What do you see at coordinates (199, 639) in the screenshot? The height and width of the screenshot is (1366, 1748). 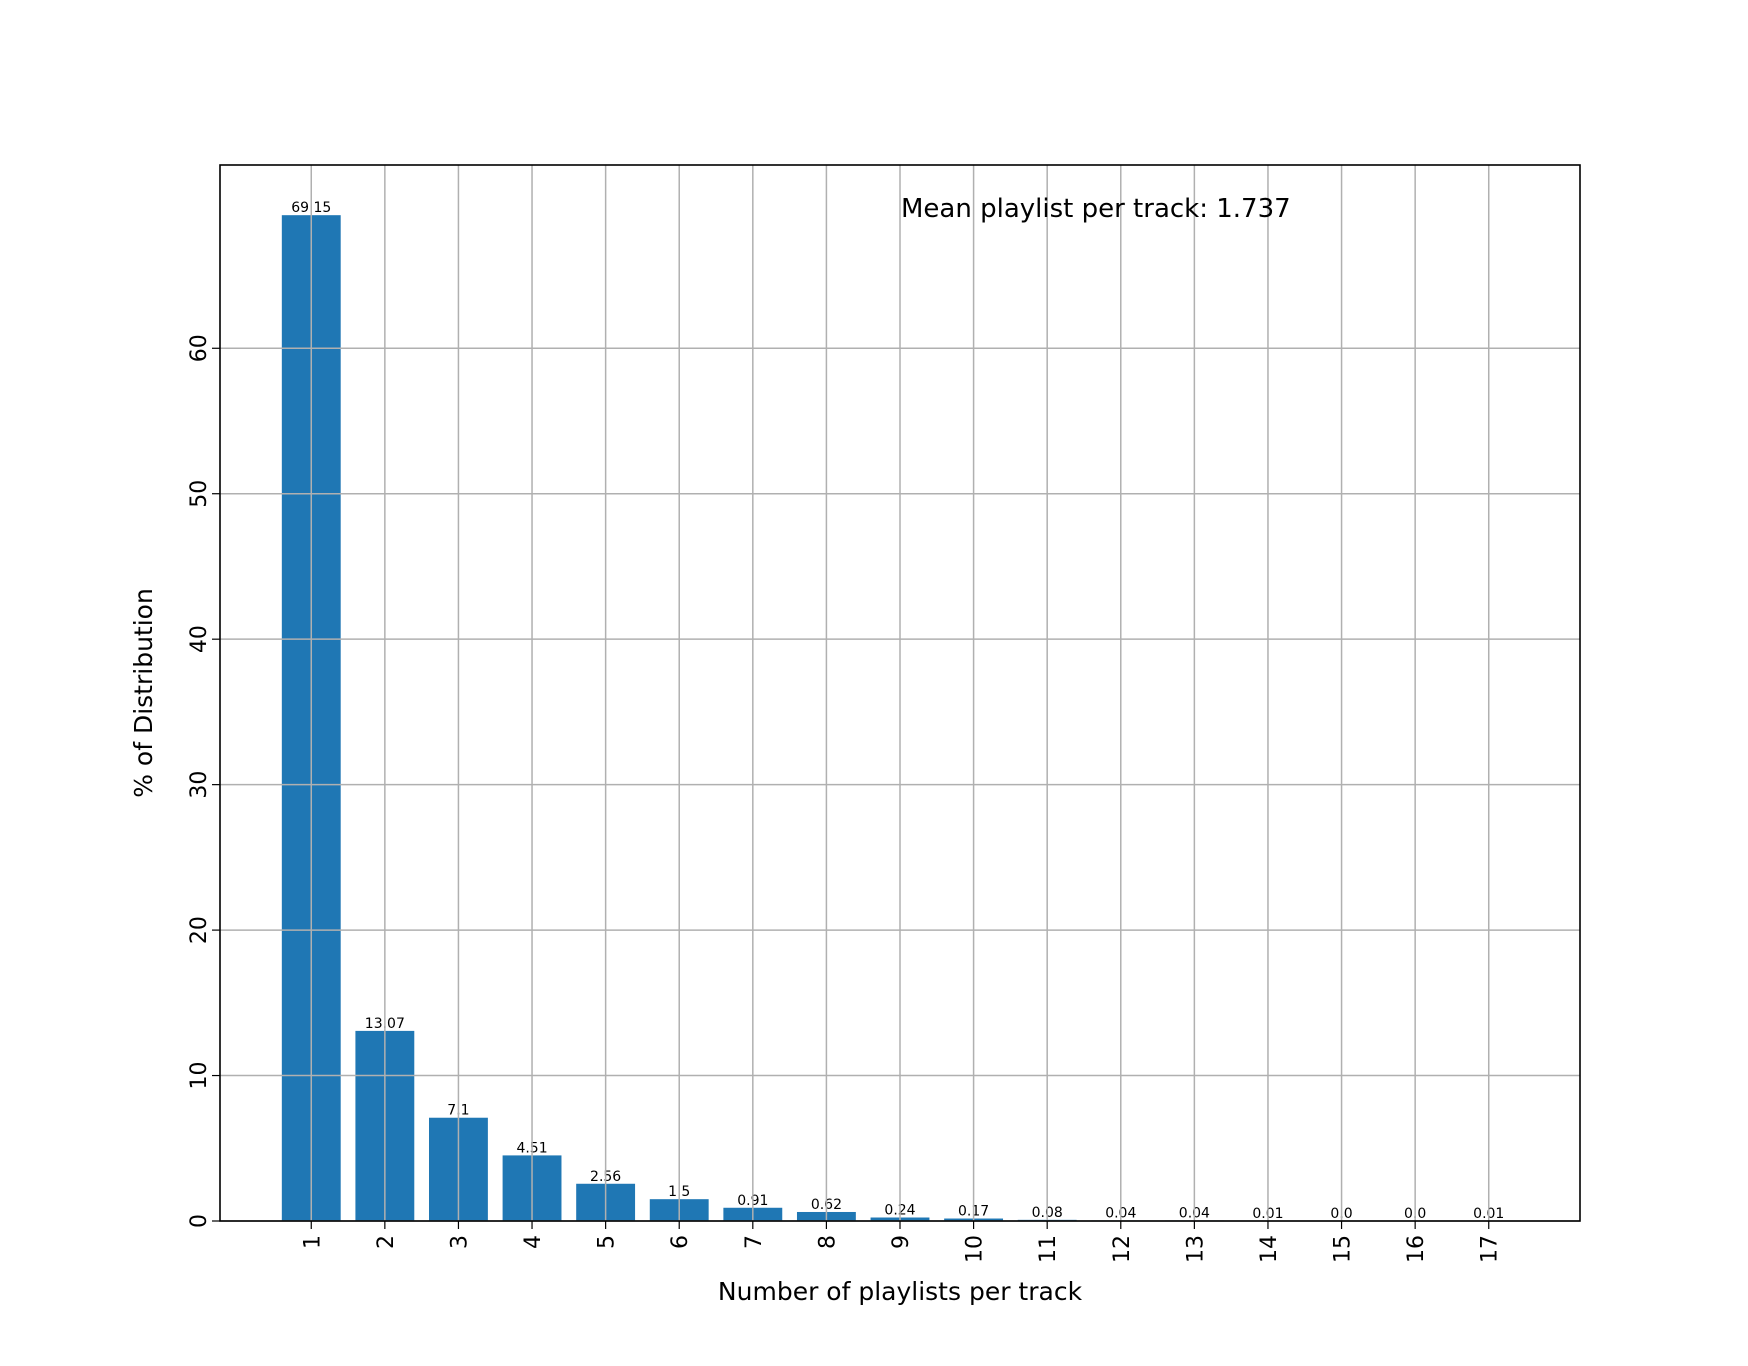 I see `y-tick-label: 40` at bounding box center [199, 639].